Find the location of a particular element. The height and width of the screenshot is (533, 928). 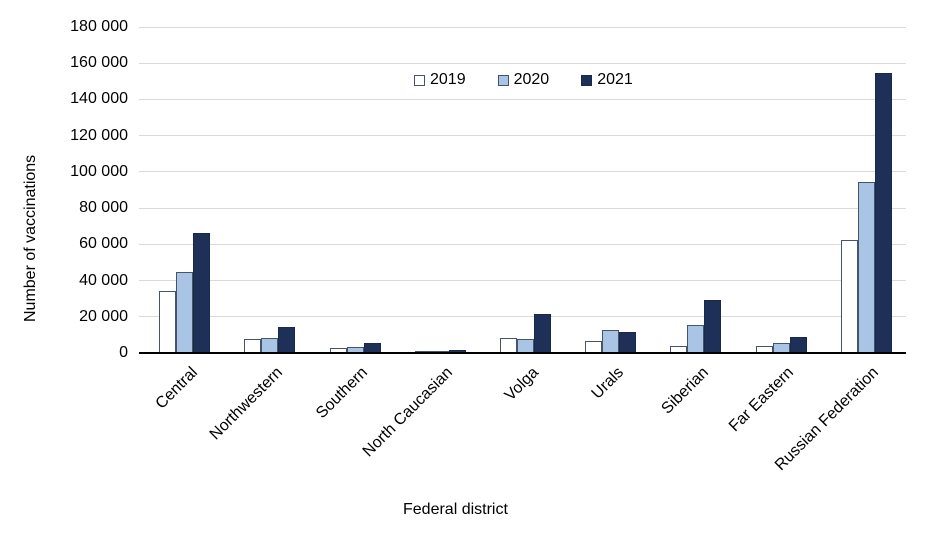

y-axis-tick-label: 180 000 is located at coordinates (99, 26).